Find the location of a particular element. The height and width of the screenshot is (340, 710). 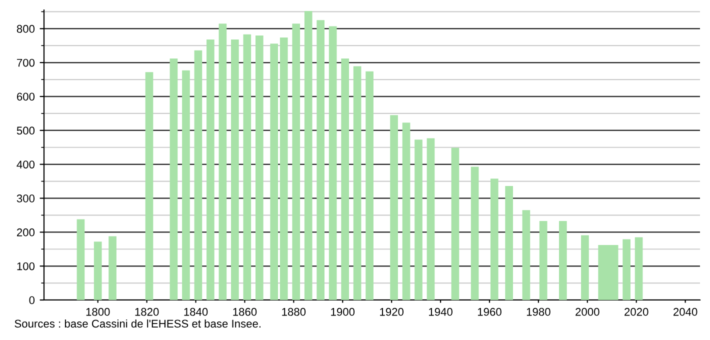

y-tick-label: 0 is located at coordinates (32, 300).